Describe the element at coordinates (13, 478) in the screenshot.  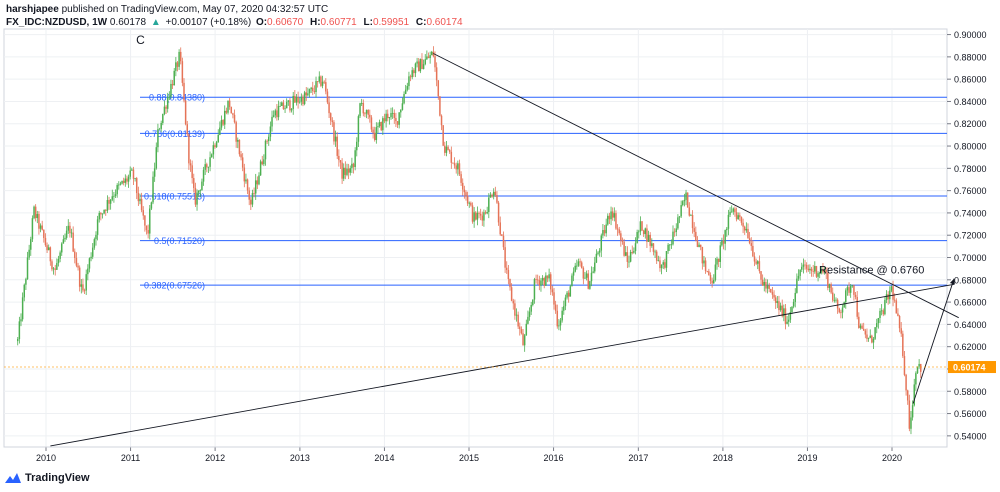
I see `tradingview-logo-icon` at that location.